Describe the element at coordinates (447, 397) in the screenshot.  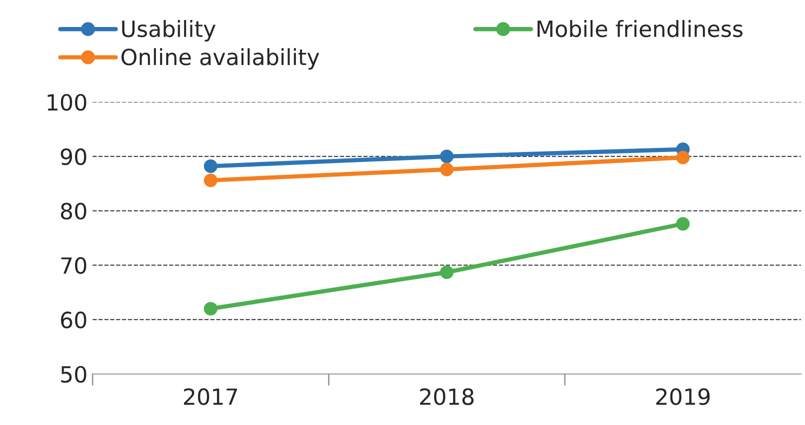
I see `x-tick-label: 2018` at that location.